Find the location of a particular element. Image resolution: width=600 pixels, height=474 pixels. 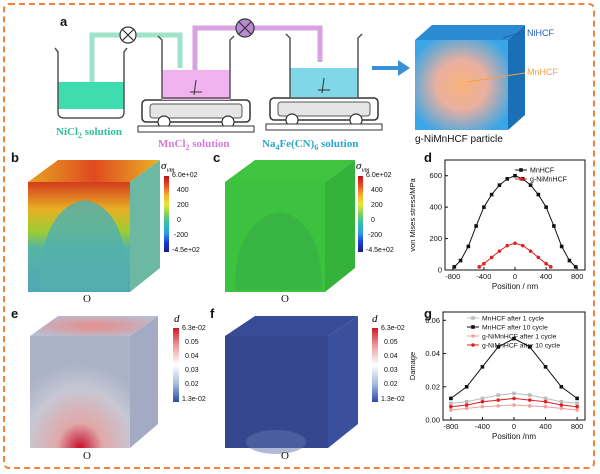

legend-label: MnHCF after 10 cycle is located at coordinates (515, 328).